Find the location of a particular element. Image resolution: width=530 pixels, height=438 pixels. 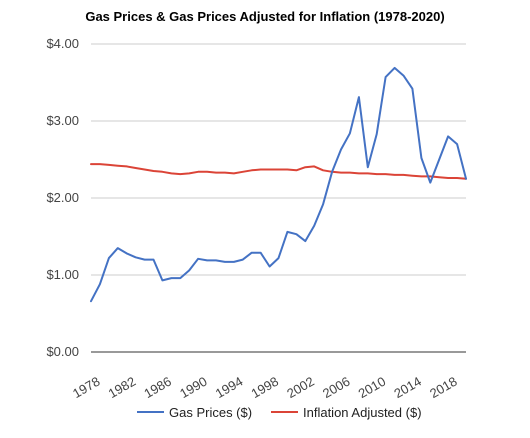

x-tick-label: 1990 is located at coordinates (193, 387).